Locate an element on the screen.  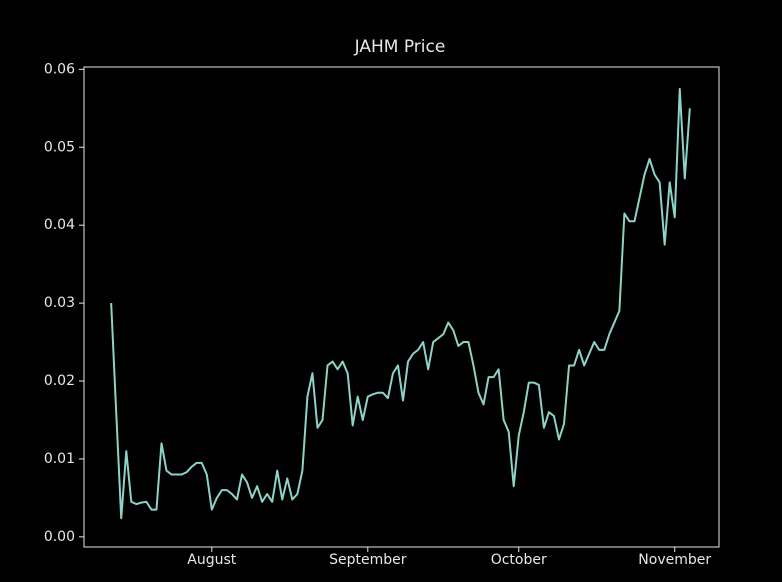
y-tick-label: 0.04 is located at coordinates (59, 225).